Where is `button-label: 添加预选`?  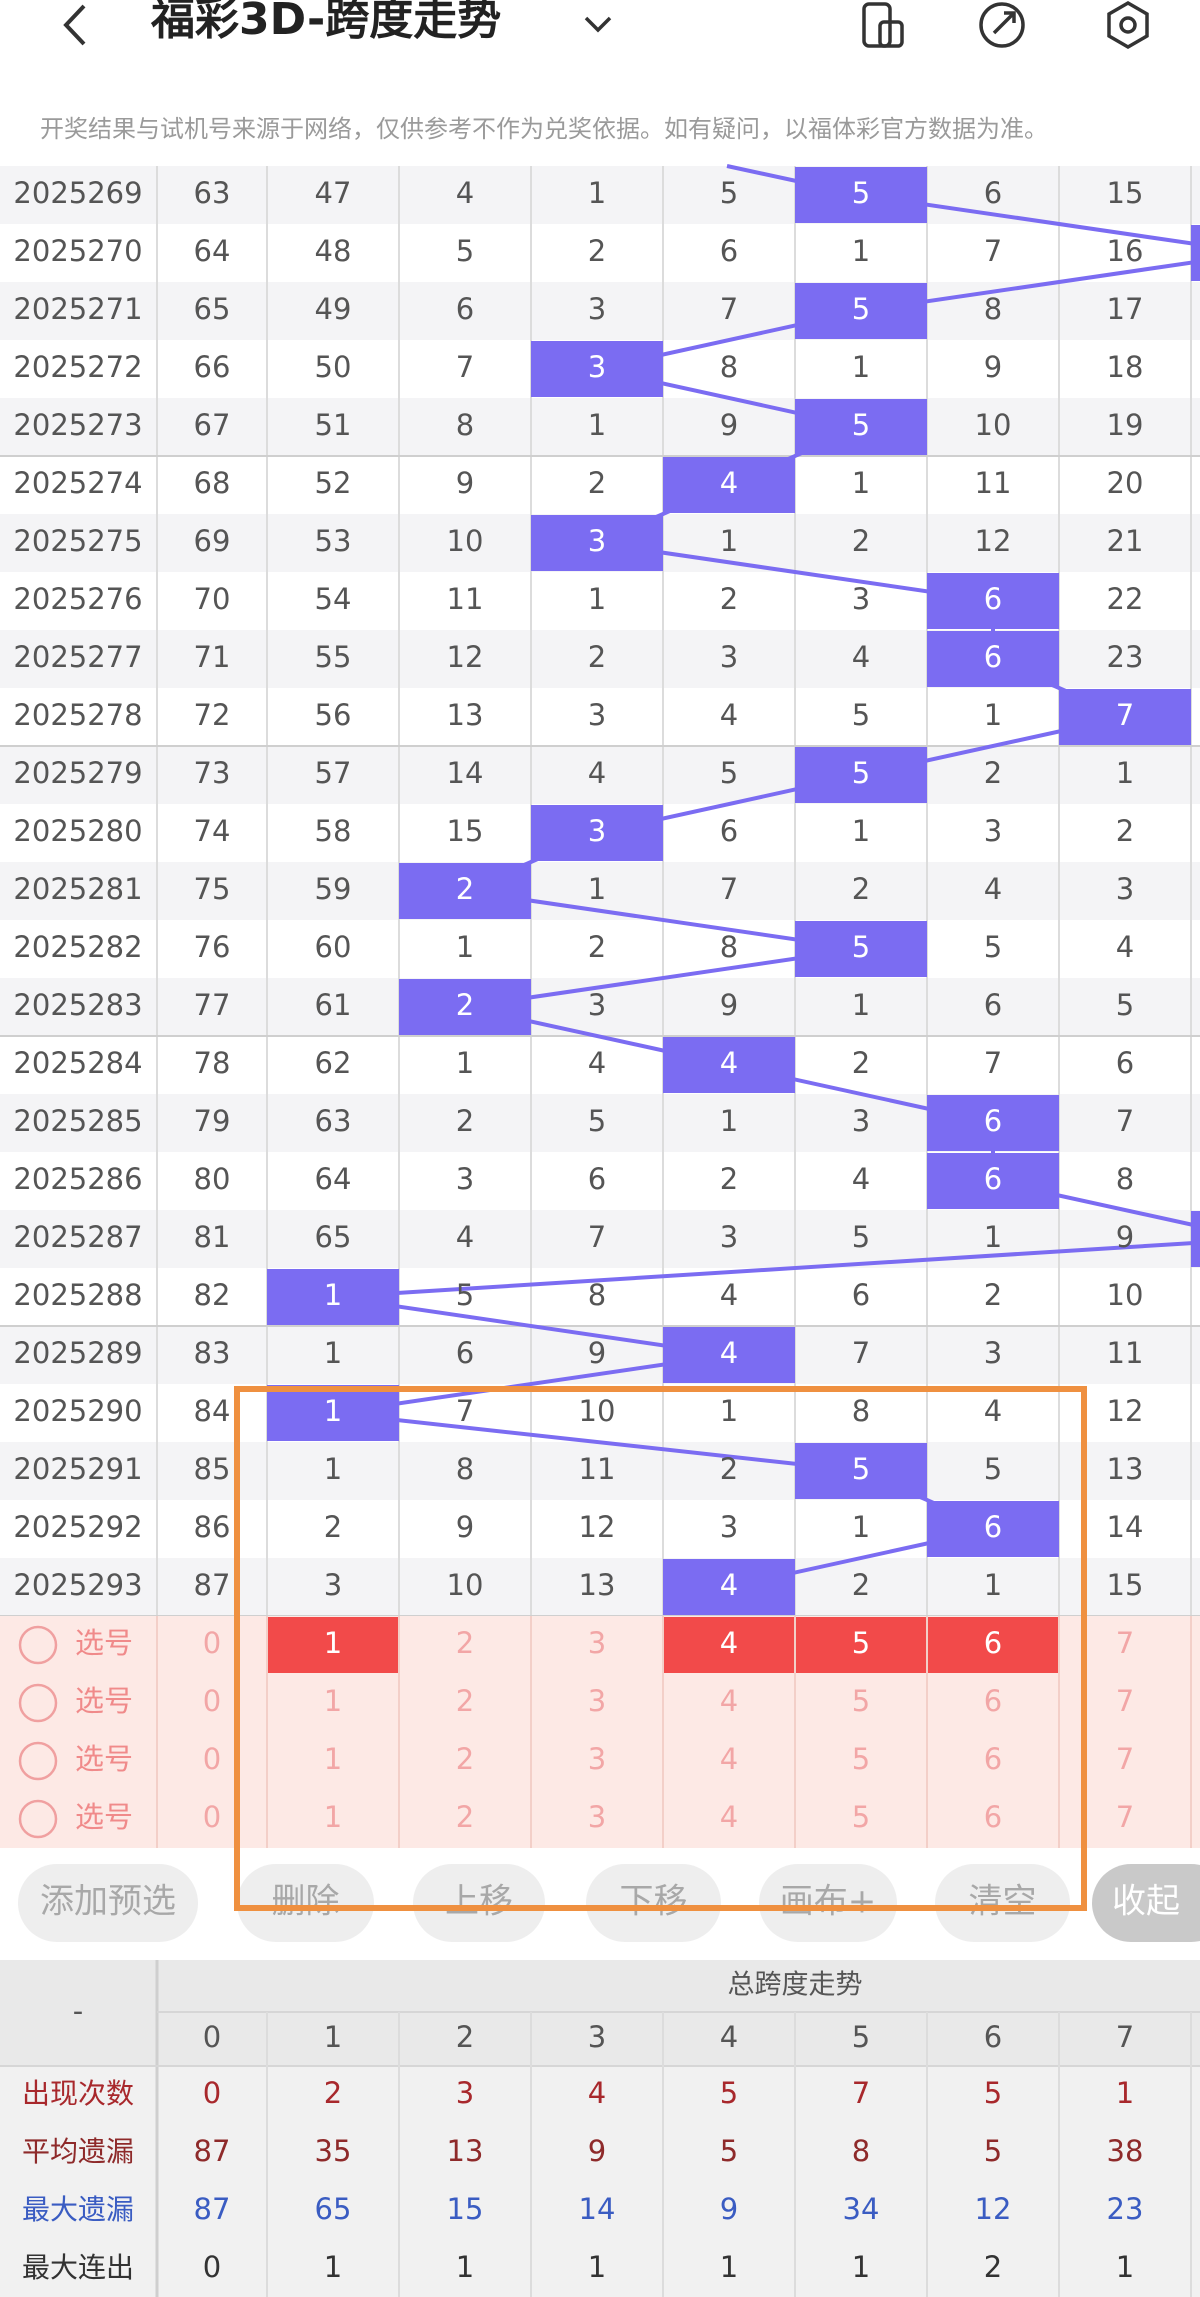
button-label: 添加预选 is located at coordinates (108, 1902).